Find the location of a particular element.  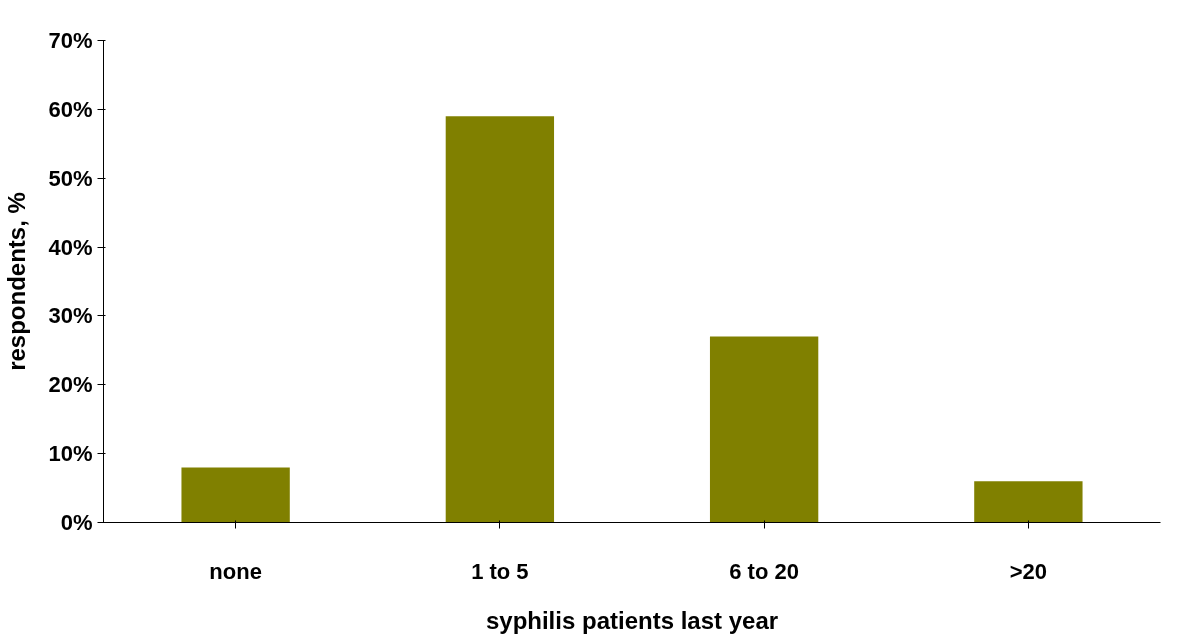

y-tick-label: 40% is located at coordinates (70, 247).